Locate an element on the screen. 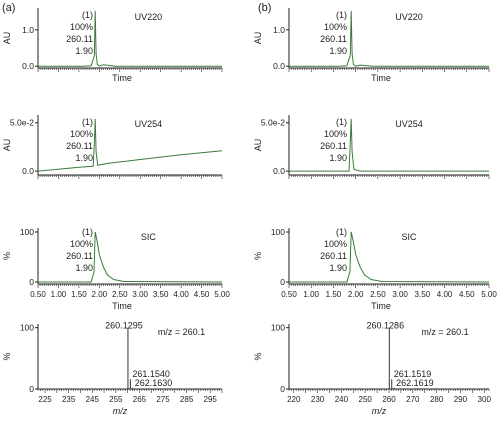 This screenshot has width=500, height=442. peak-label: 262.1630 is located at coordinates (154, 383).